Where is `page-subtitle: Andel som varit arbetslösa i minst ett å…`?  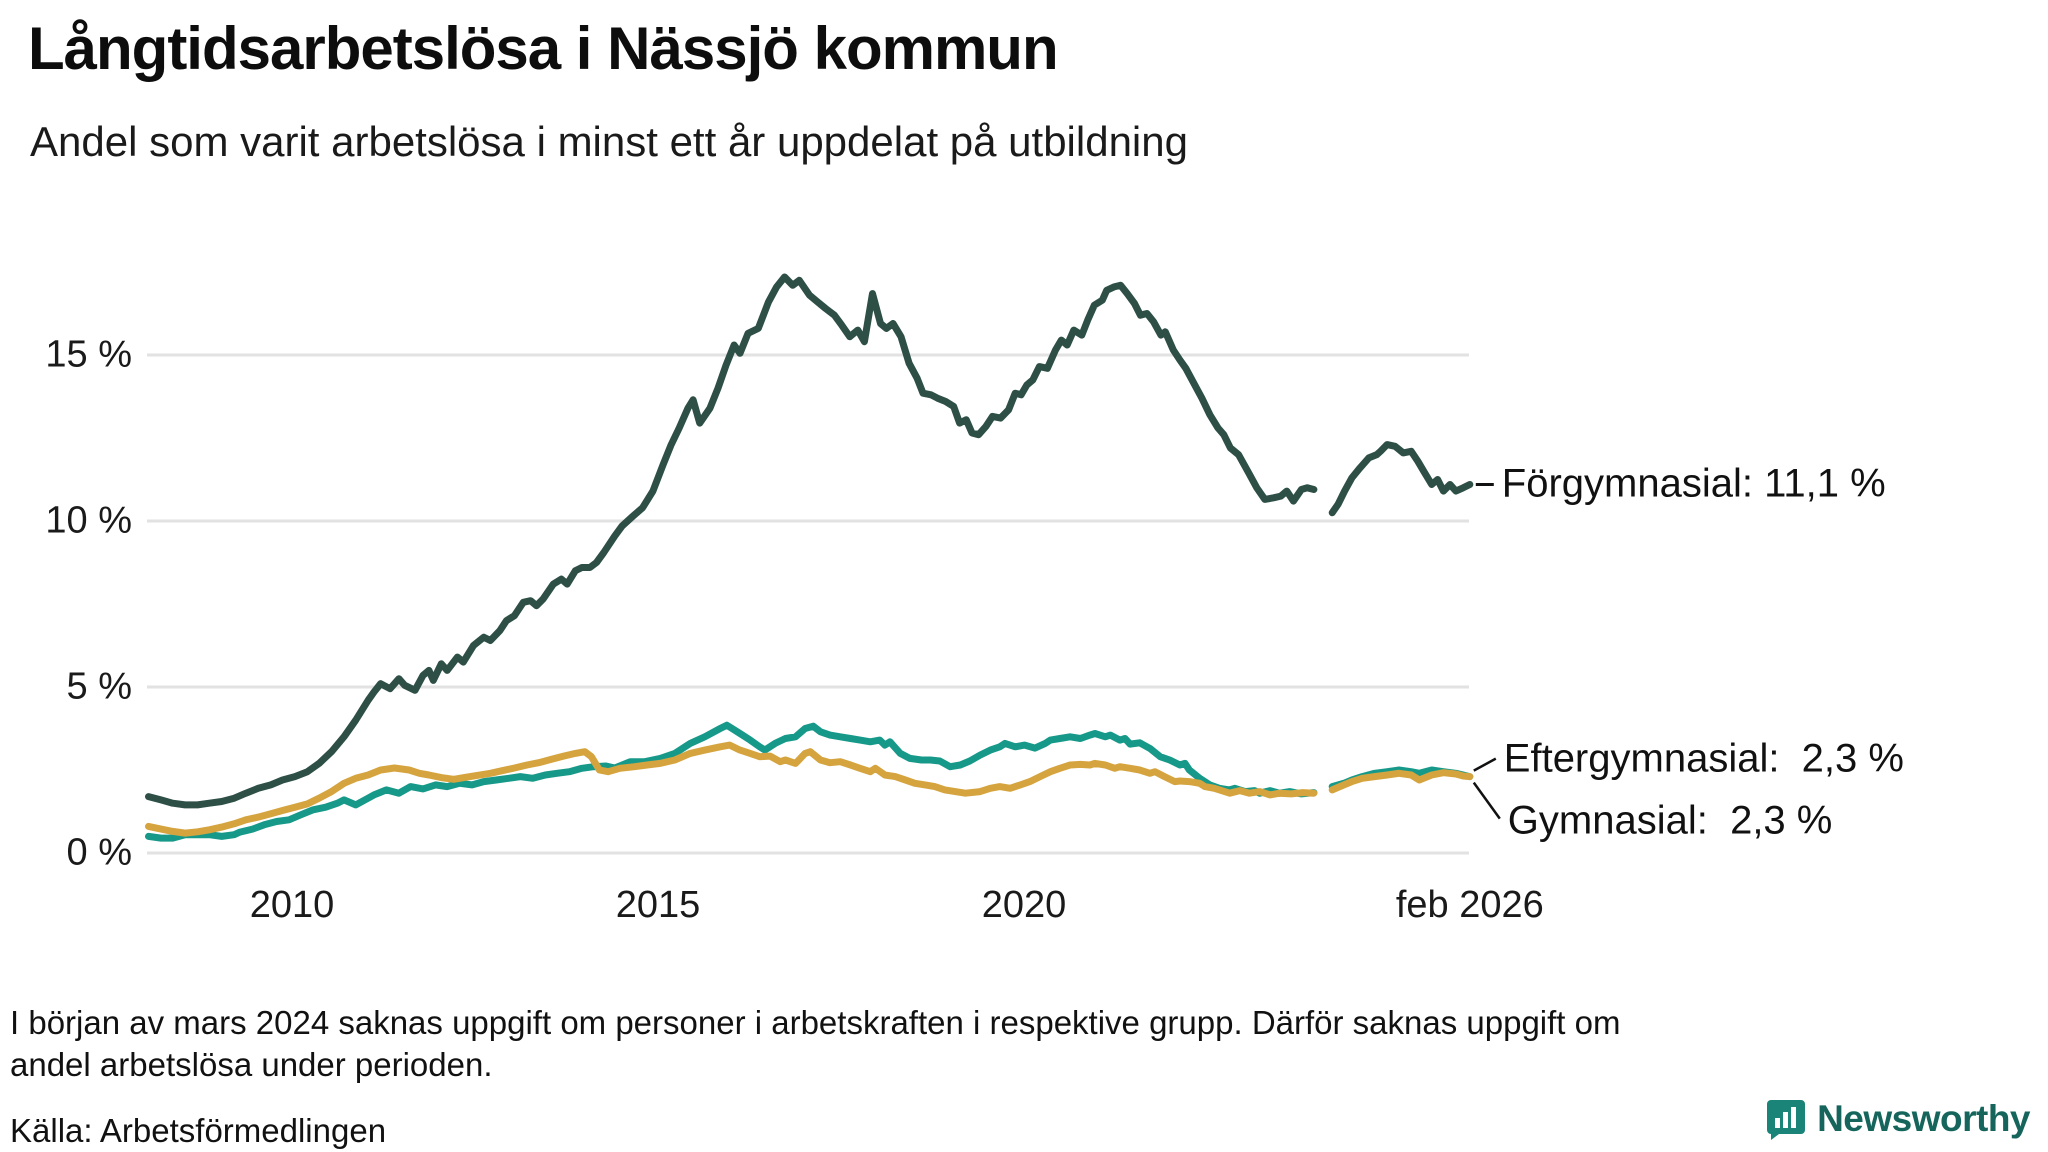 page-subtitle: Andel som varit arbetslösa i minst ett å… is located at coordinates (609, 141).